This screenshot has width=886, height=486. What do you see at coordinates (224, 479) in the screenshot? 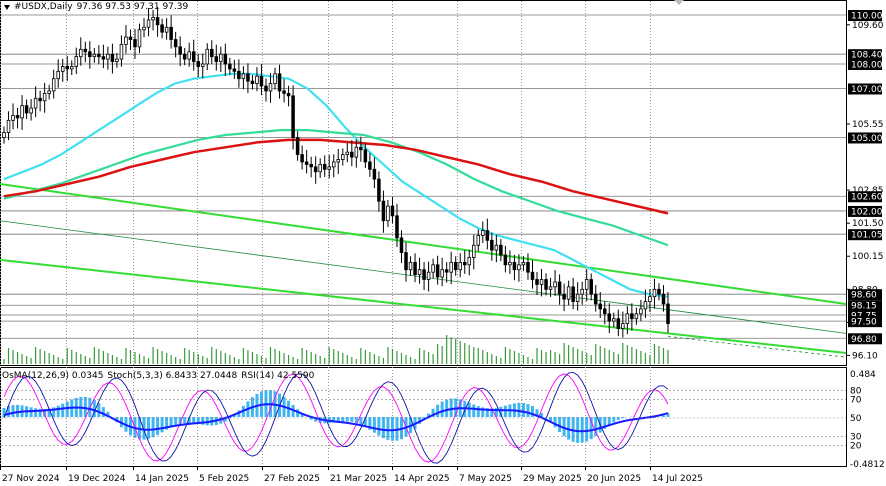
I see `time-tick-label: 5 Feb 2025` at bounding box center [224, 479].